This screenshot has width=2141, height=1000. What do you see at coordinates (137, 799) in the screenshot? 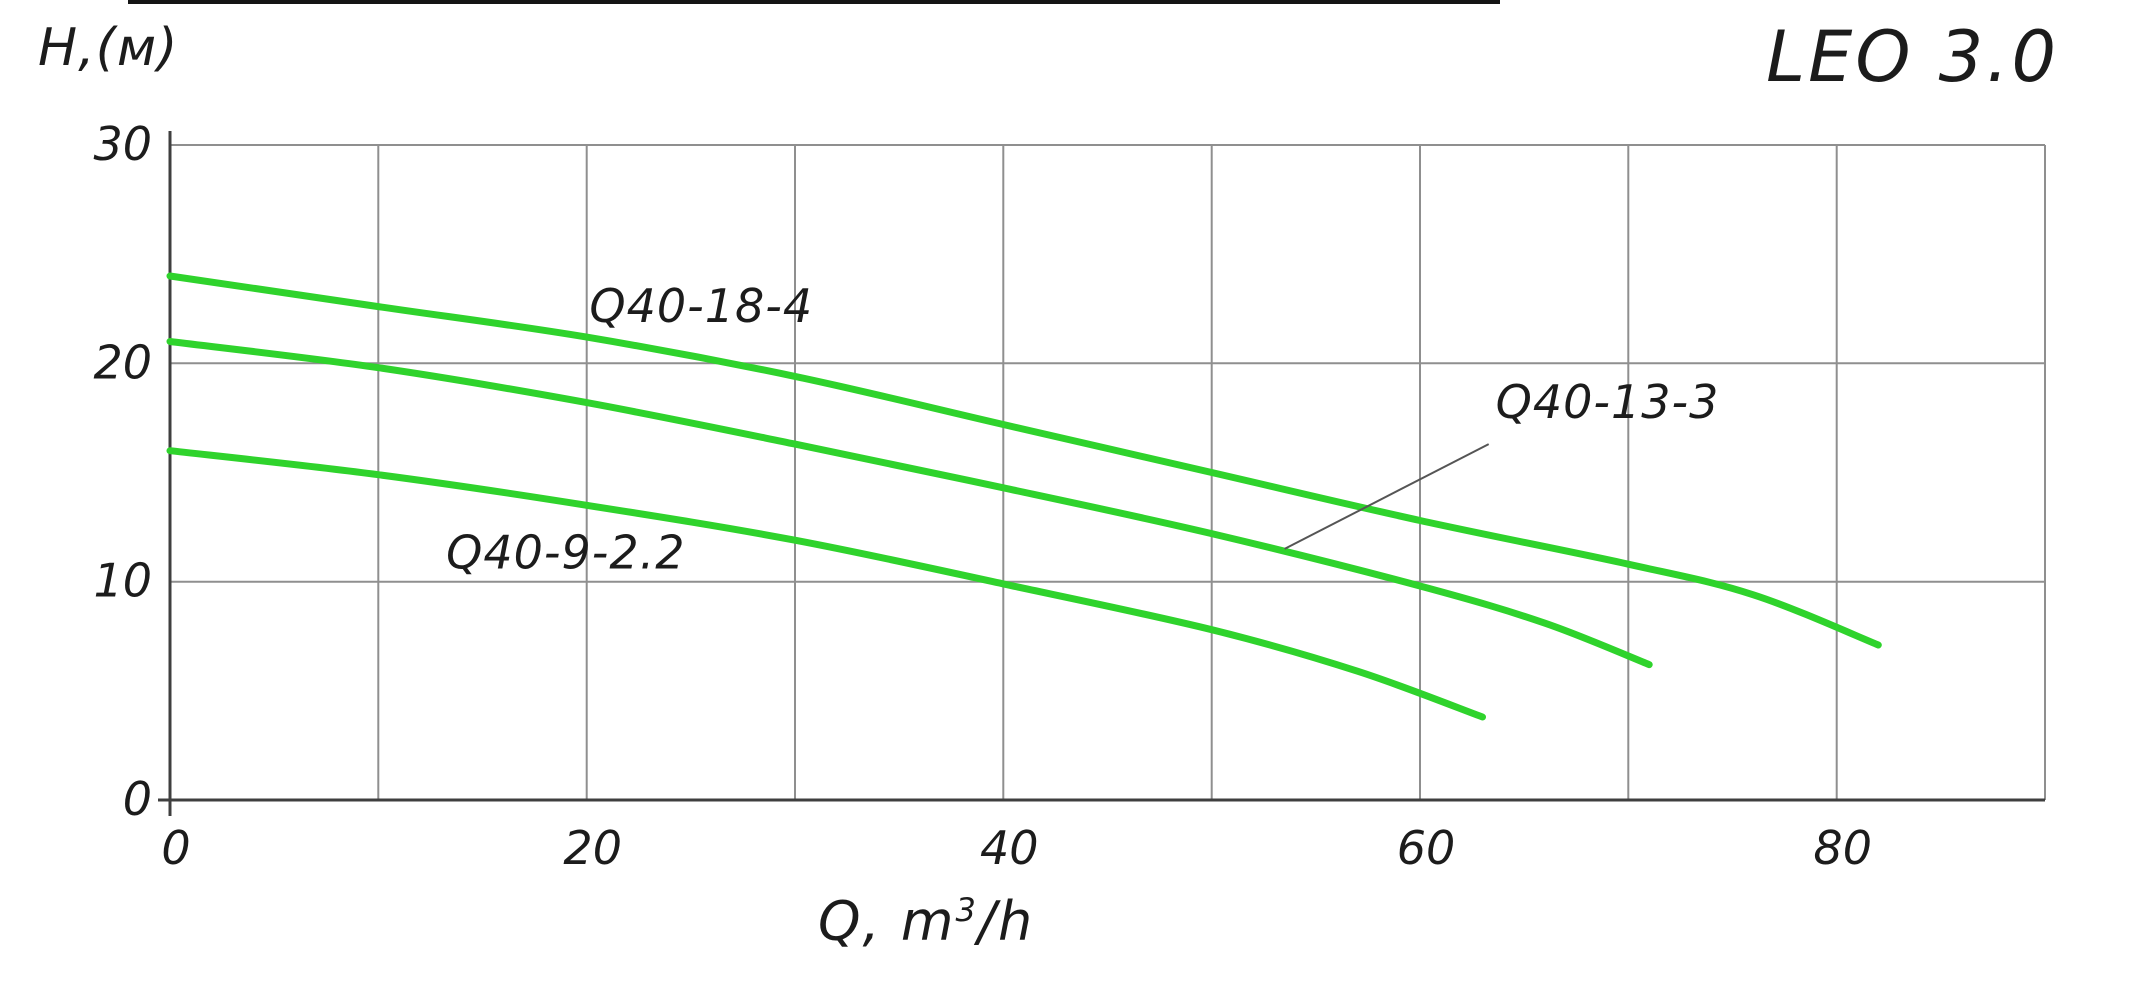
I see `y-tick-label: 0` at bounding box center [137, 799].